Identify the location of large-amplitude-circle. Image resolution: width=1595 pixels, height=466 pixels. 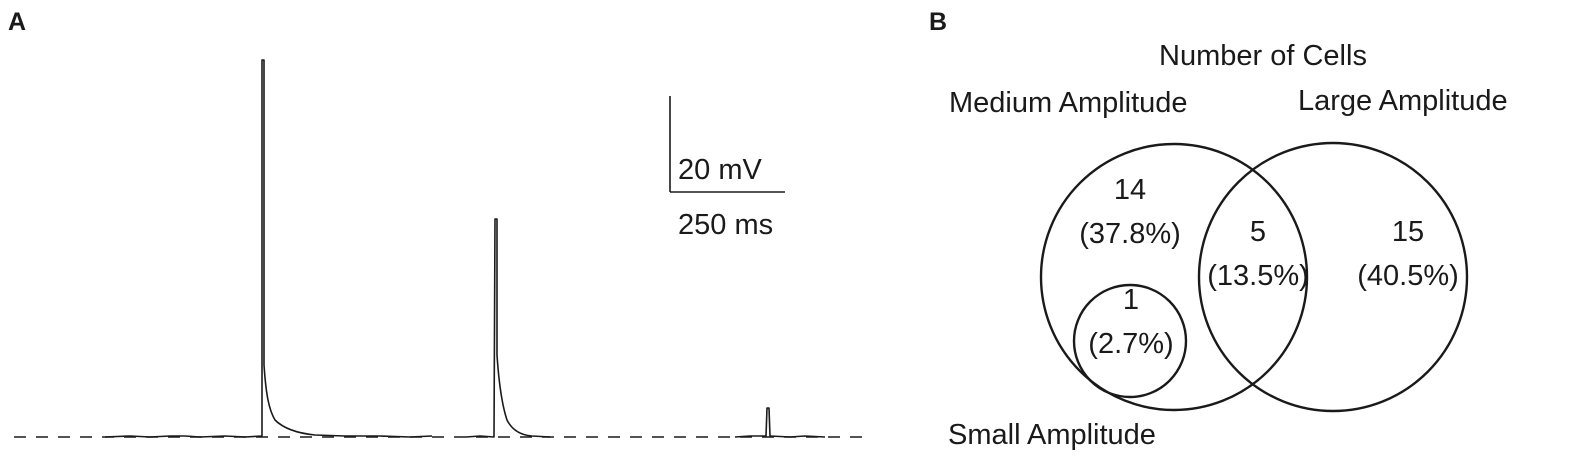
(1333, 277).